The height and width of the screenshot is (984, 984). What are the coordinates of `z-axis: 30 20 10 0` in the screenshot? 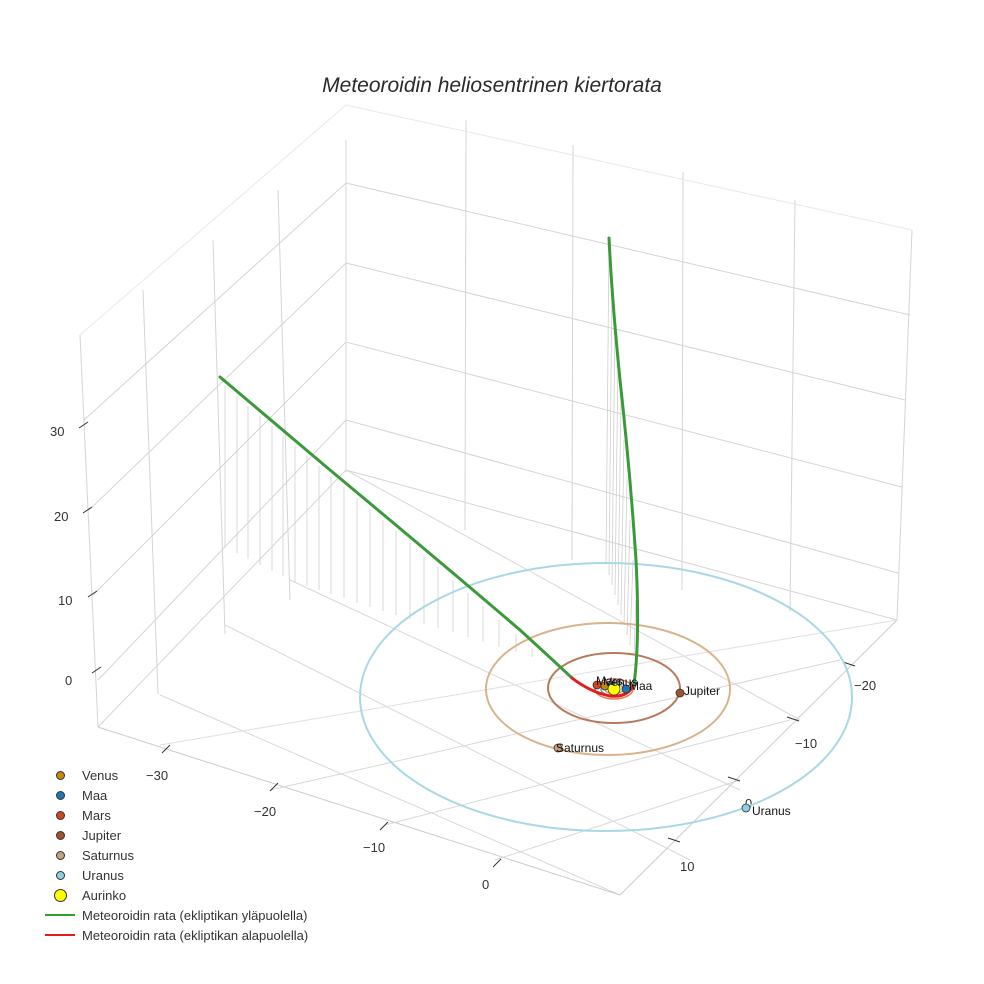 It's located at (76, 554).